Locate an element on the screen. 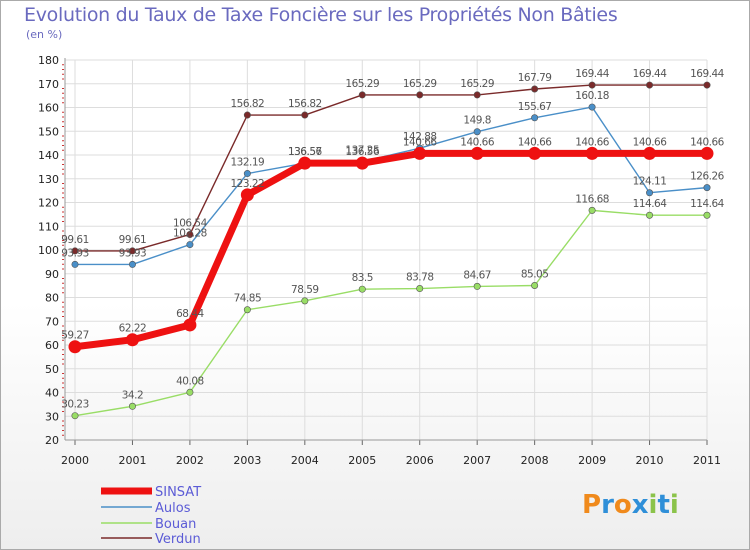  x-tick-label: 2002 is located at coordinates (190, 460).